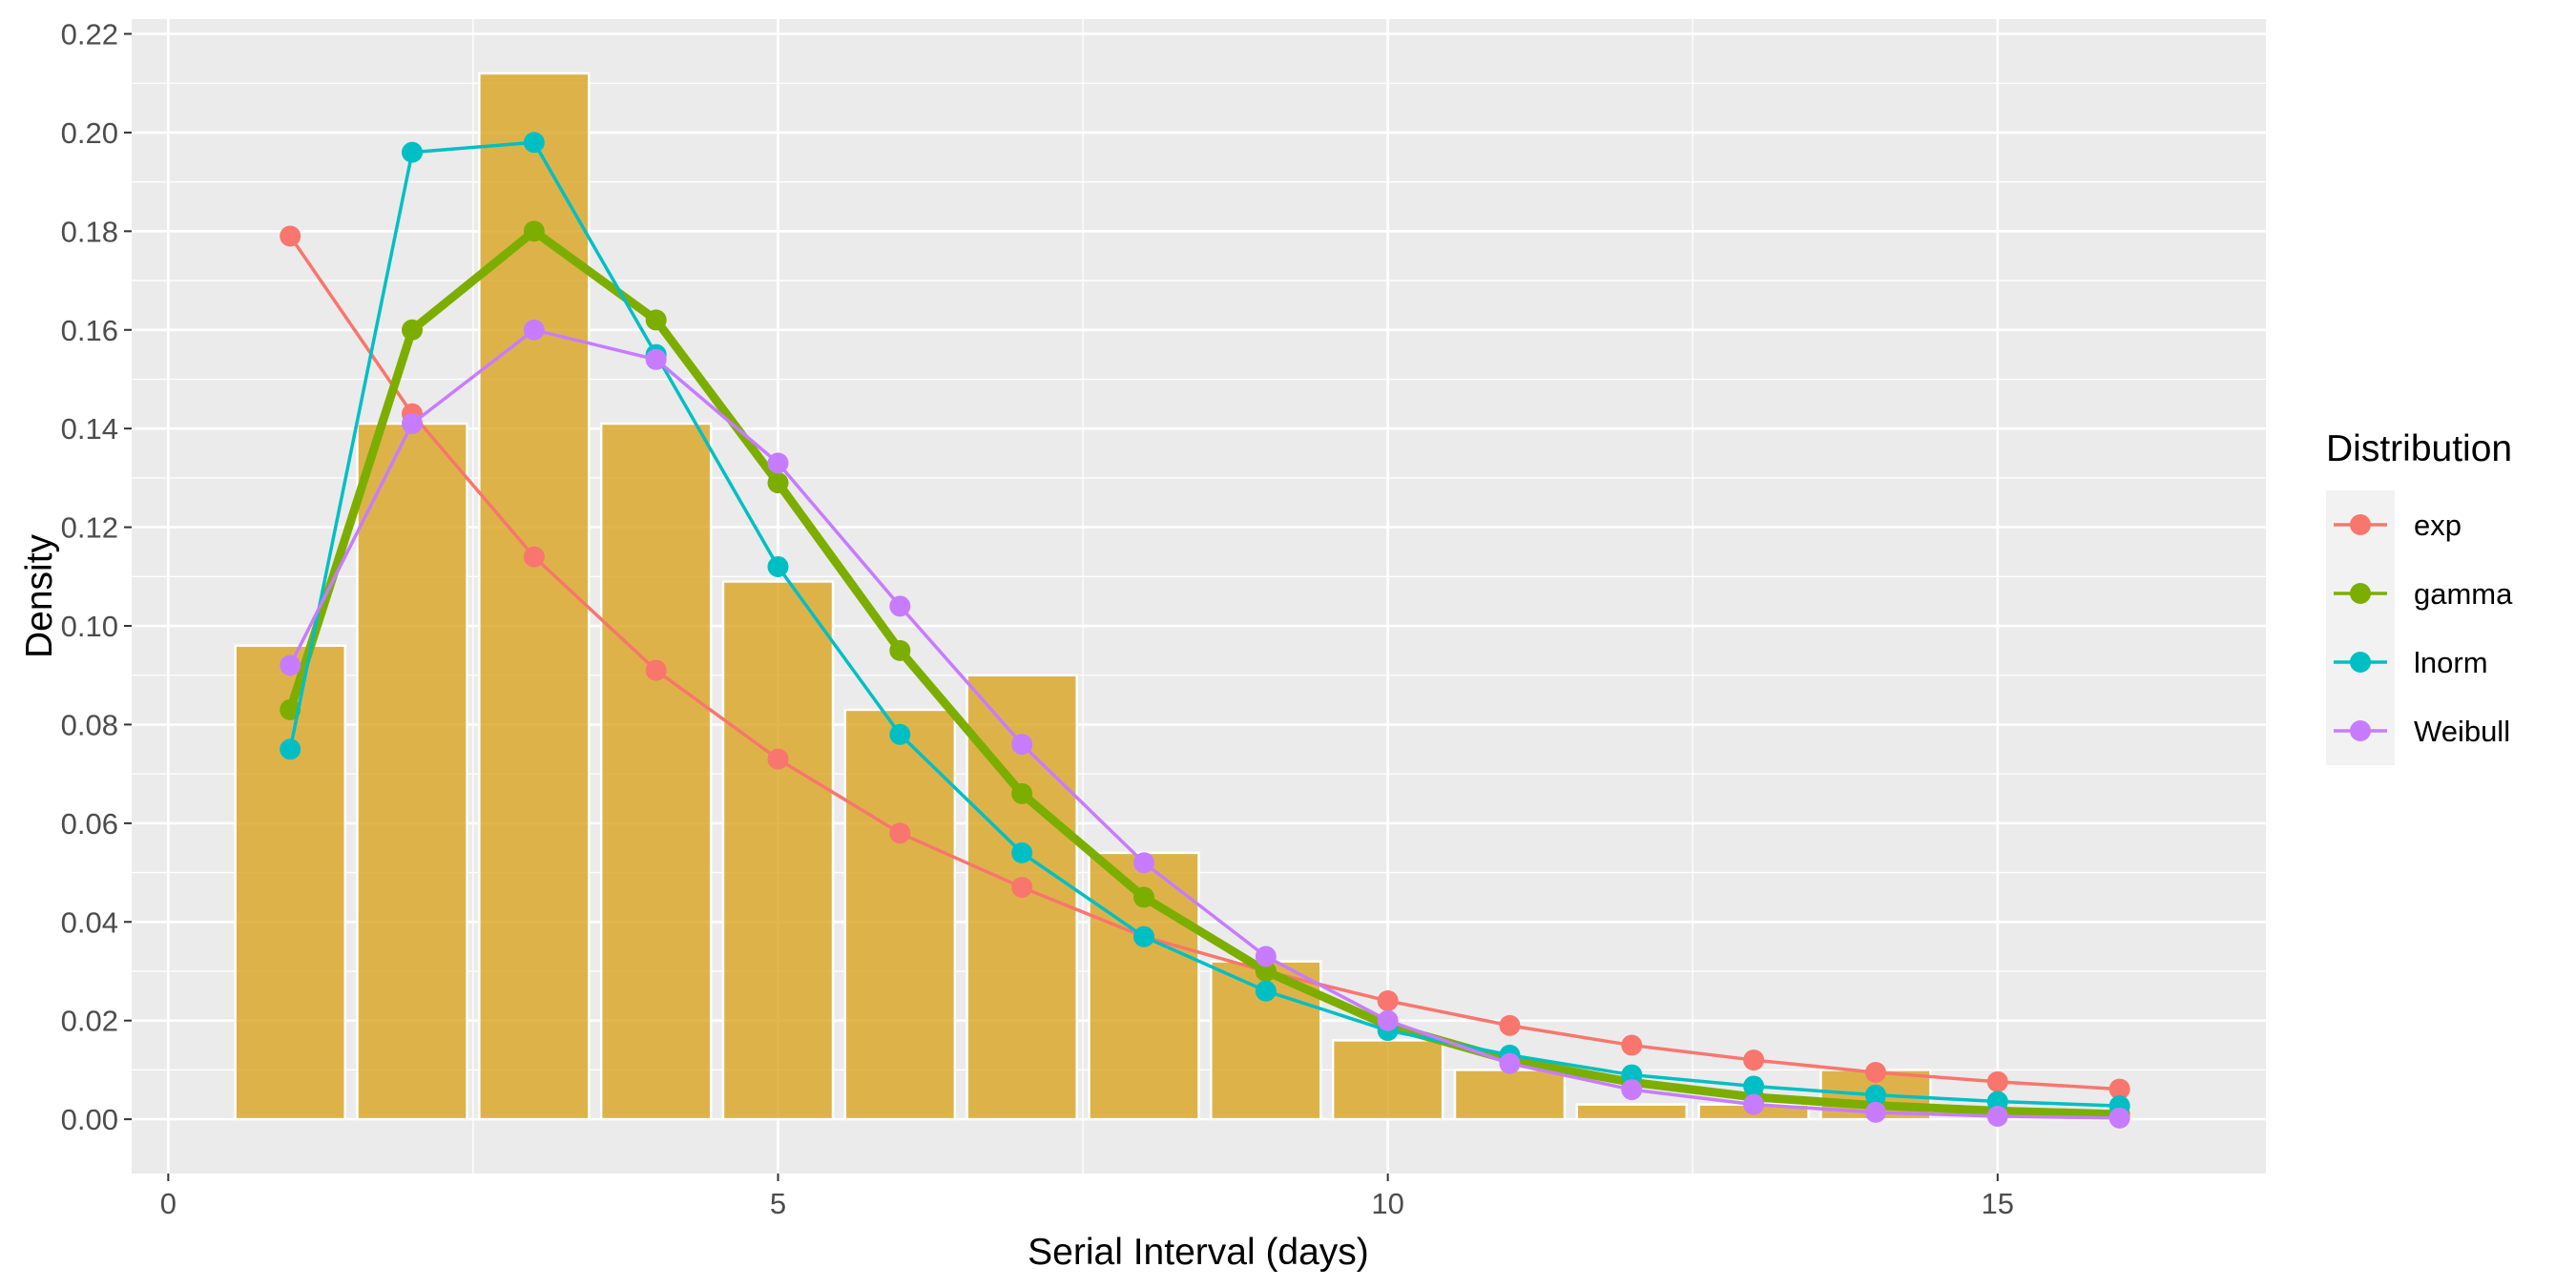 The image size is (2576, 1288). What do you see at coordinates (778, 1203) in the screenshot?
I see `x-tick-label: 5` at bounding box center [778, 1203].